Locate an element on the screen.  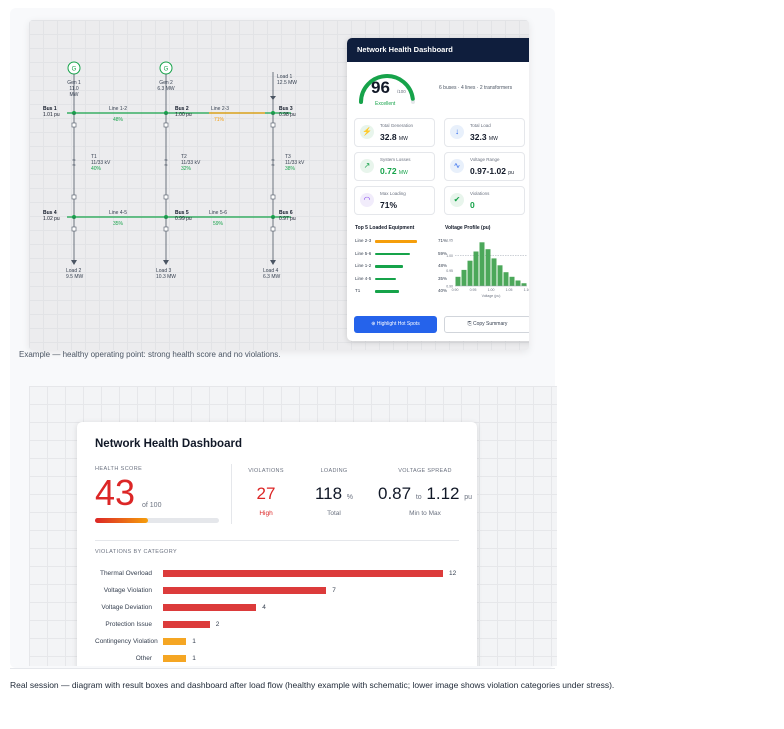
network-schematic: G G ≈ ≈ ≈ is located at coordinates (179, 163).